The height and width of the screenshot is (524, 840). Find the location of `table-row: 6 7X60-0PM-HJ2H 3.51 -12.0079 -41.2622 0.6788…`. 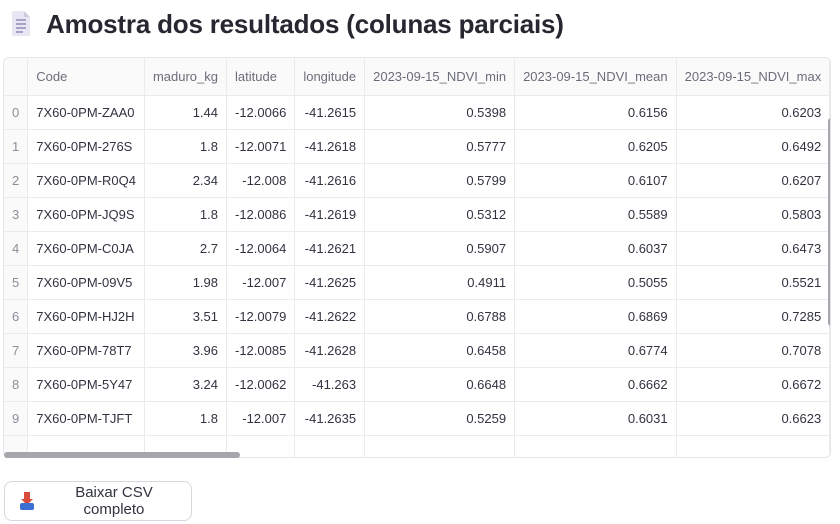

table-row: 6 7X60-0PM-HJ2H 3.51 -12.0079 -41.2622 0.6788… is located at coordinates (417, 316).